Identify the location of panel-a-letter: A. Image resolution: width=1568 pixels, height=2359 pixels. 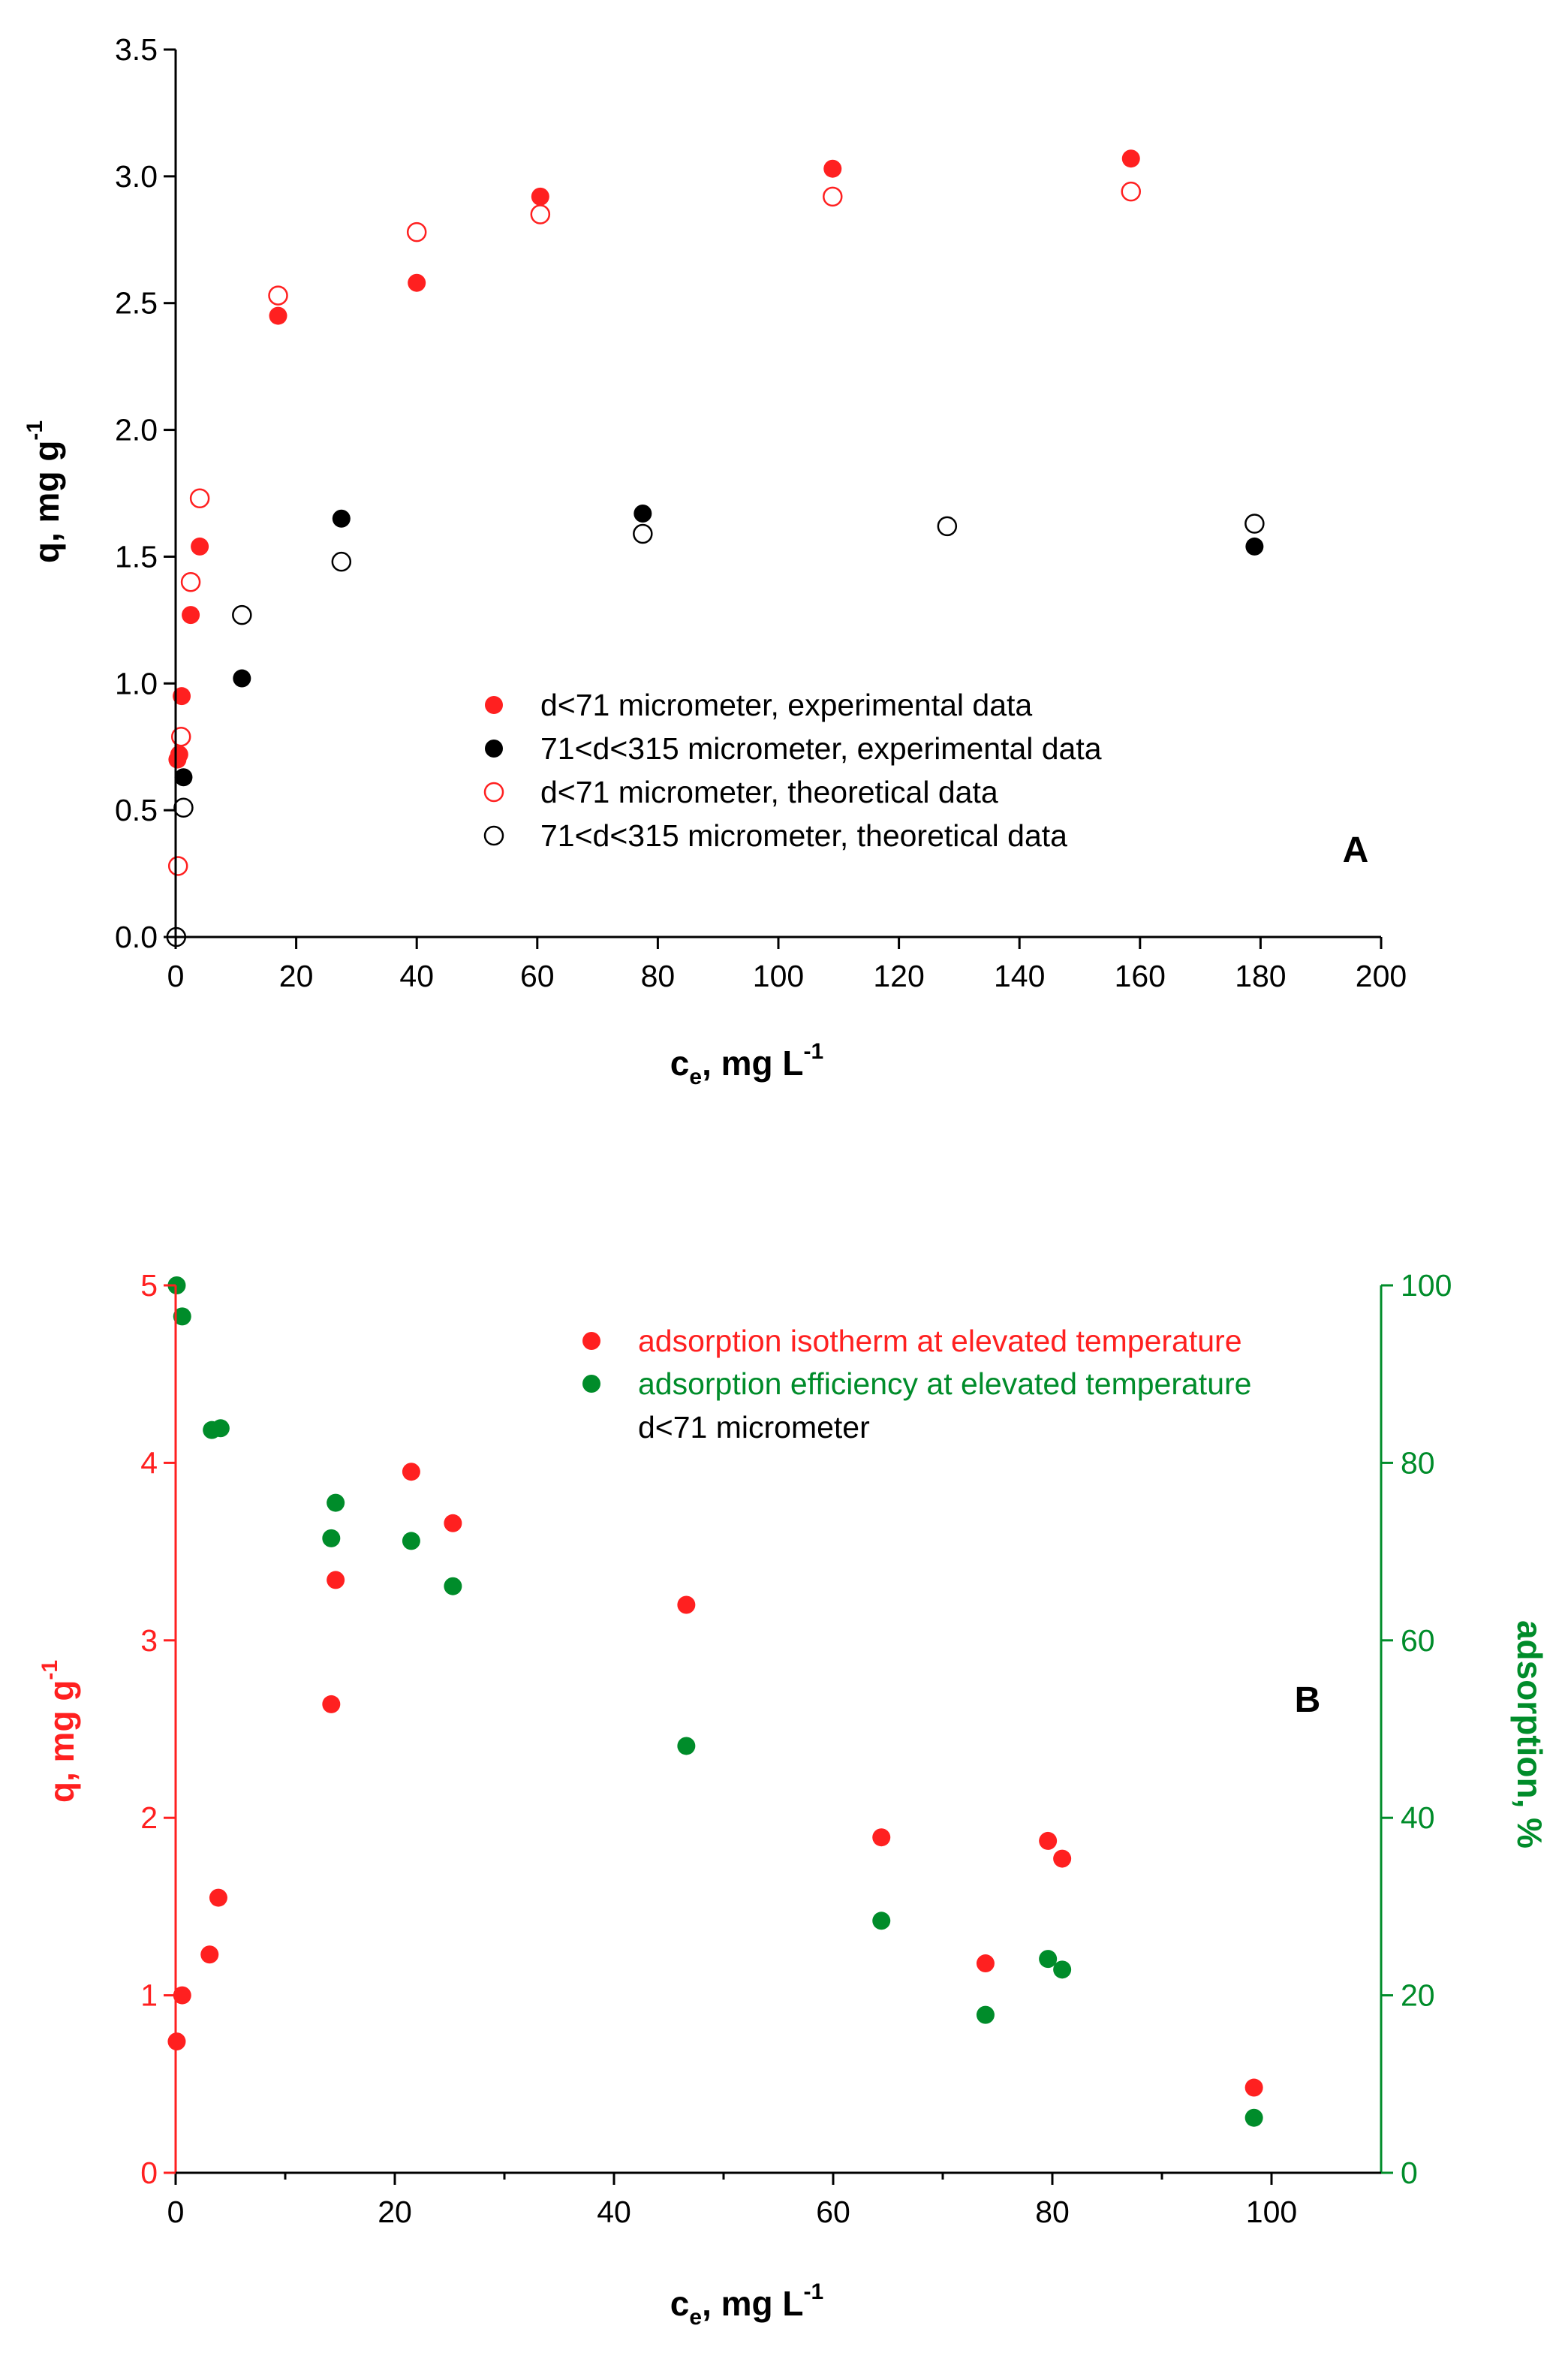
(1356, 850).